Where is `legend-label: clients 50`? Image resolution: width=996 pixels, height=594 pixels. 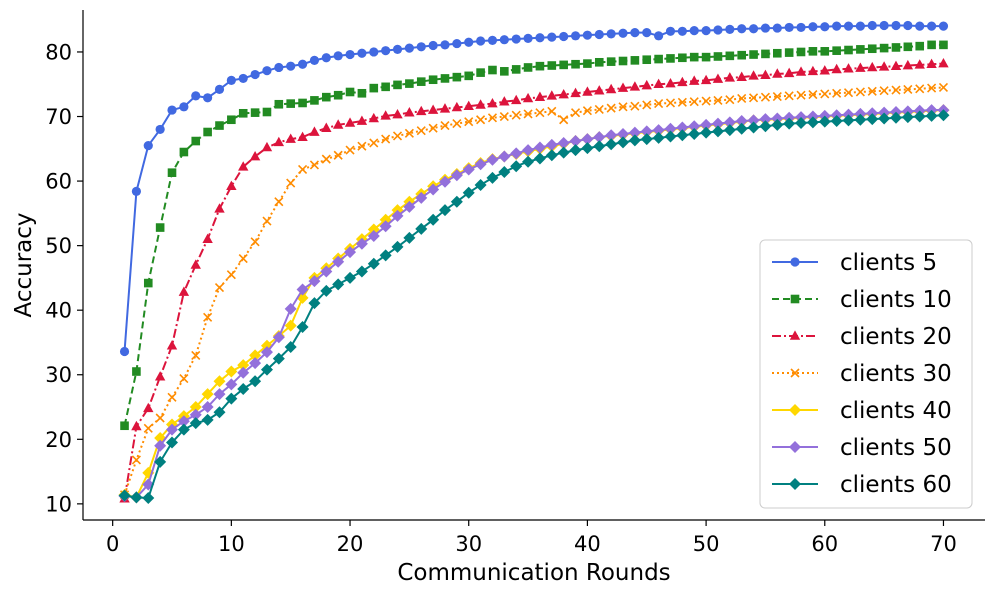
legend-label: clients 50 is located at coordinates (896, 448).